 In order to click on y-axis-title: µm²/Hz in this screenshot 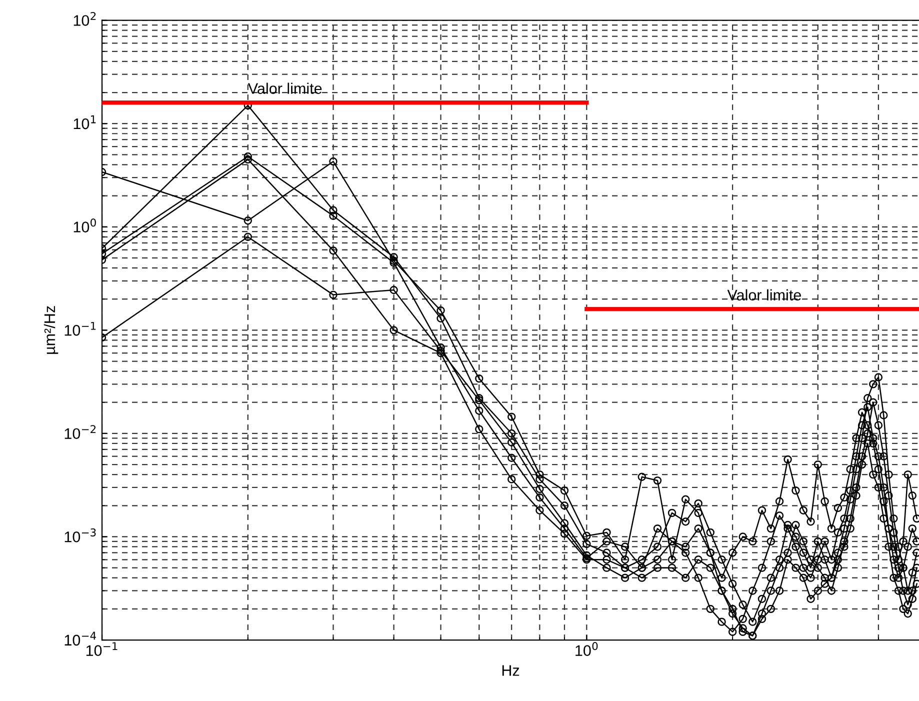, I will do `click(51, 330)`.